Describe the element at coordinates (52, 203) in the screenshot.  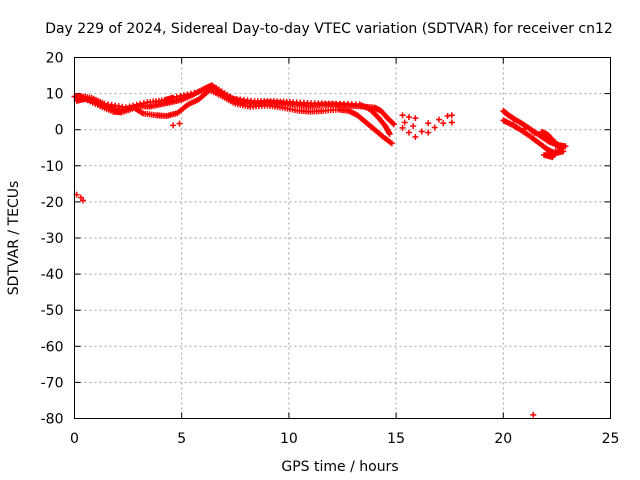
I see `y-tick-label: -20` at that location.